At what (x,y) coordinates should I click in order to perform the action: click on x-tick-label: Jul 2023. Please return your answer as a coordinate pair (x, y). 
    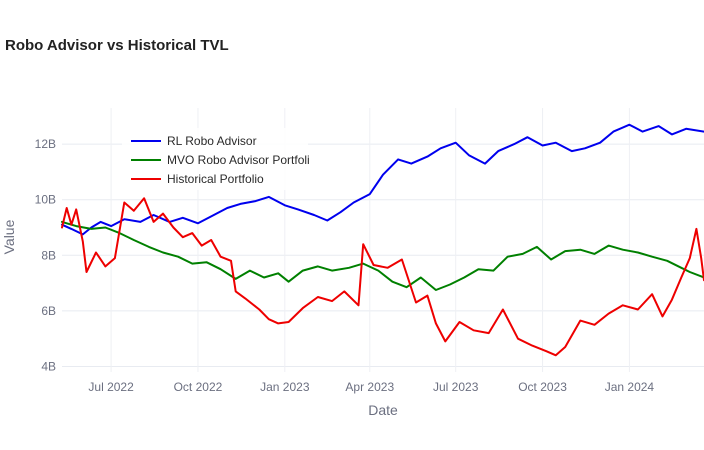
    Looking at the image, I should click on (456, 387).